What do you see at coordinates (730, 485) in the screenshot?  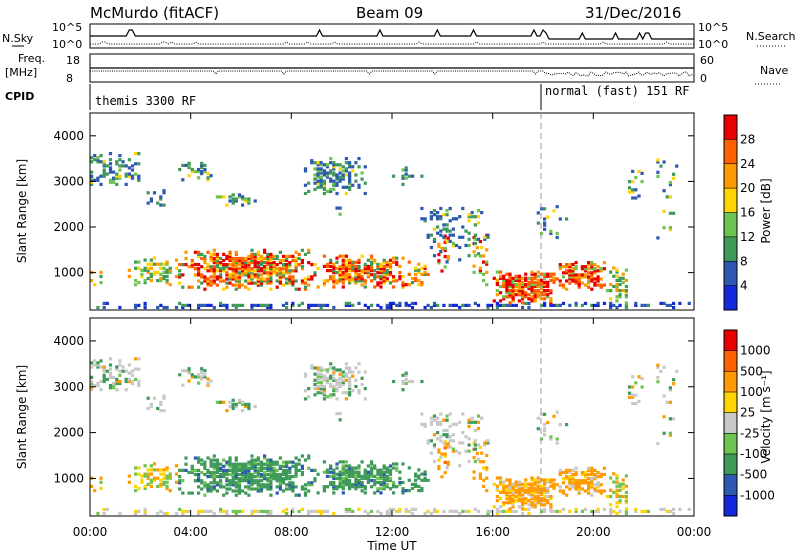 I see `colorbar-segment` at bounding box center [730, 485].